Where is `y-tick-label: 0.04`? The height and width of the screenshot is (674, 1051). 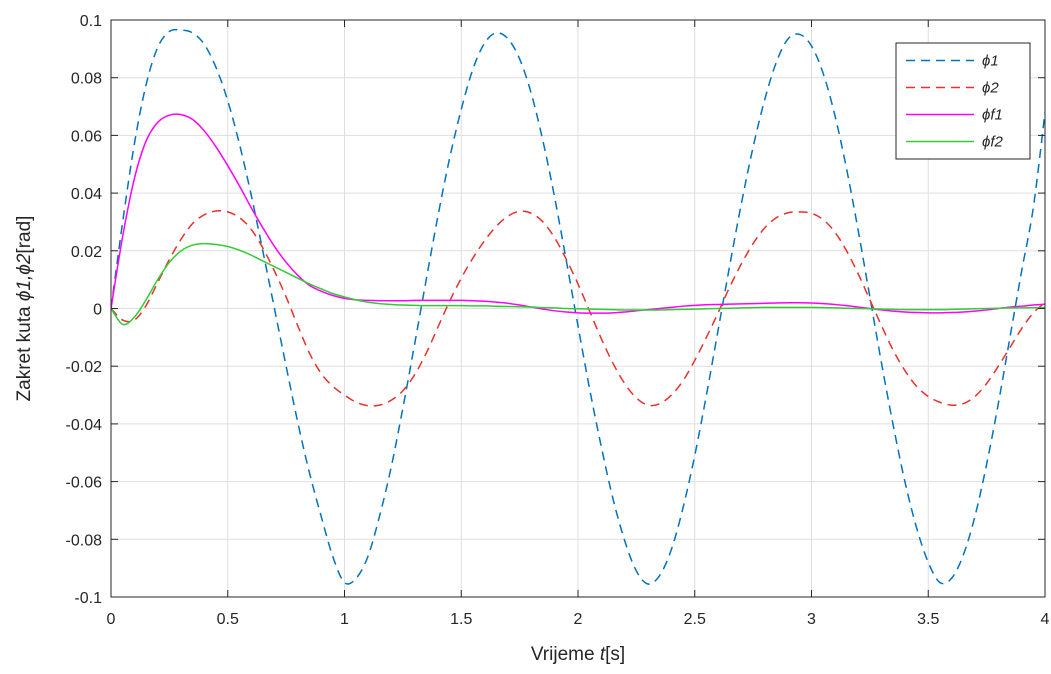
y-tick-label: 0.04 is located at coordinates (86, 194).